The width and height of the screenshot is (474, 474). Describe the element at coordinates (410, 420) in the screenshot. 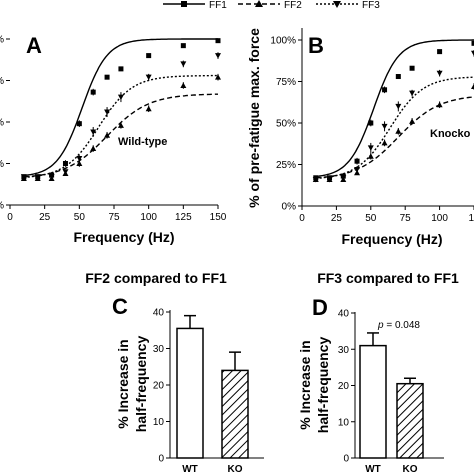

I see `paneld-bar-ko` at that location.